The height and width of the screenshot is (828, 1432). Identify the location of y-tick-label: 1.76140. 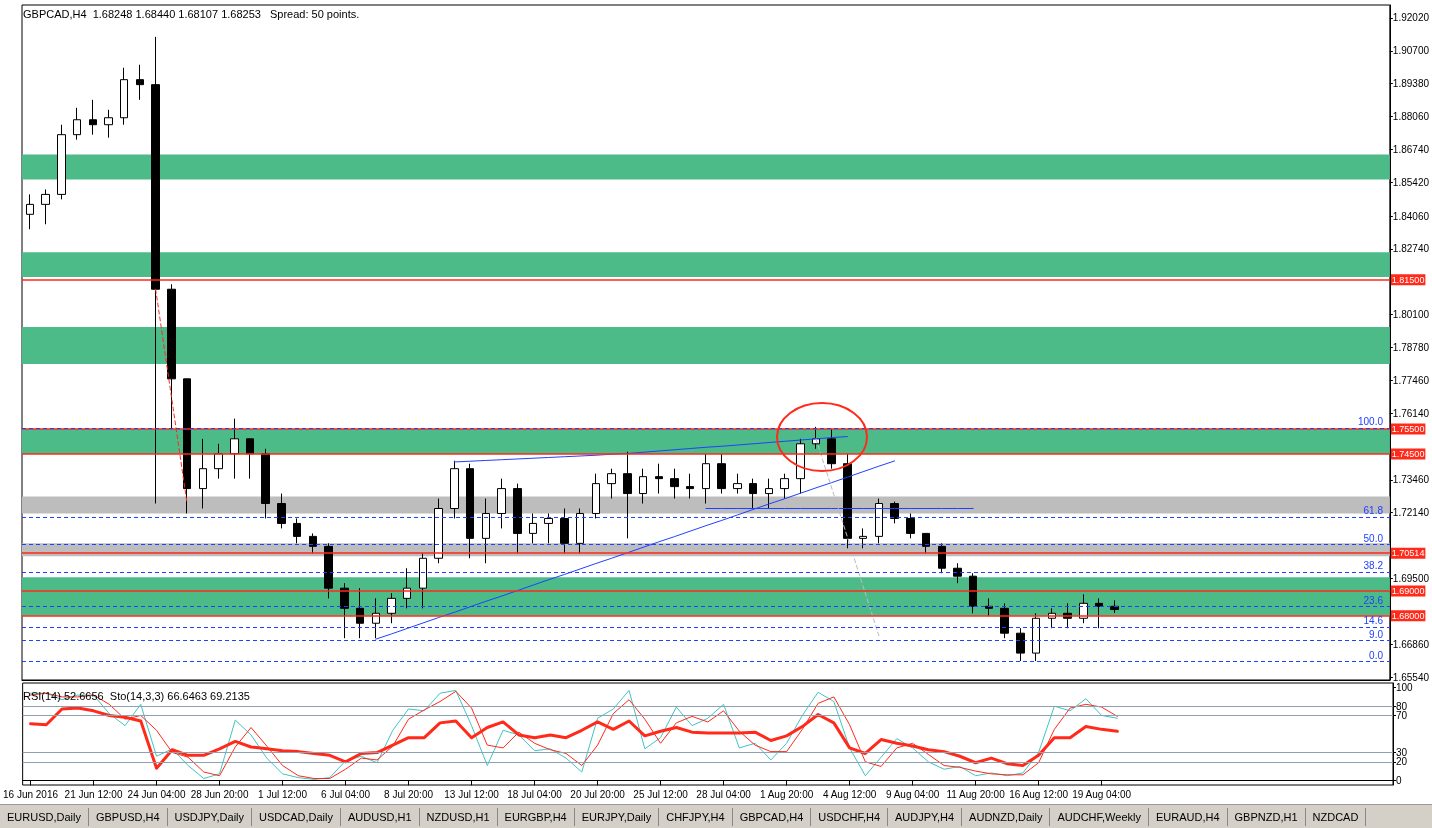
(1411, 413).